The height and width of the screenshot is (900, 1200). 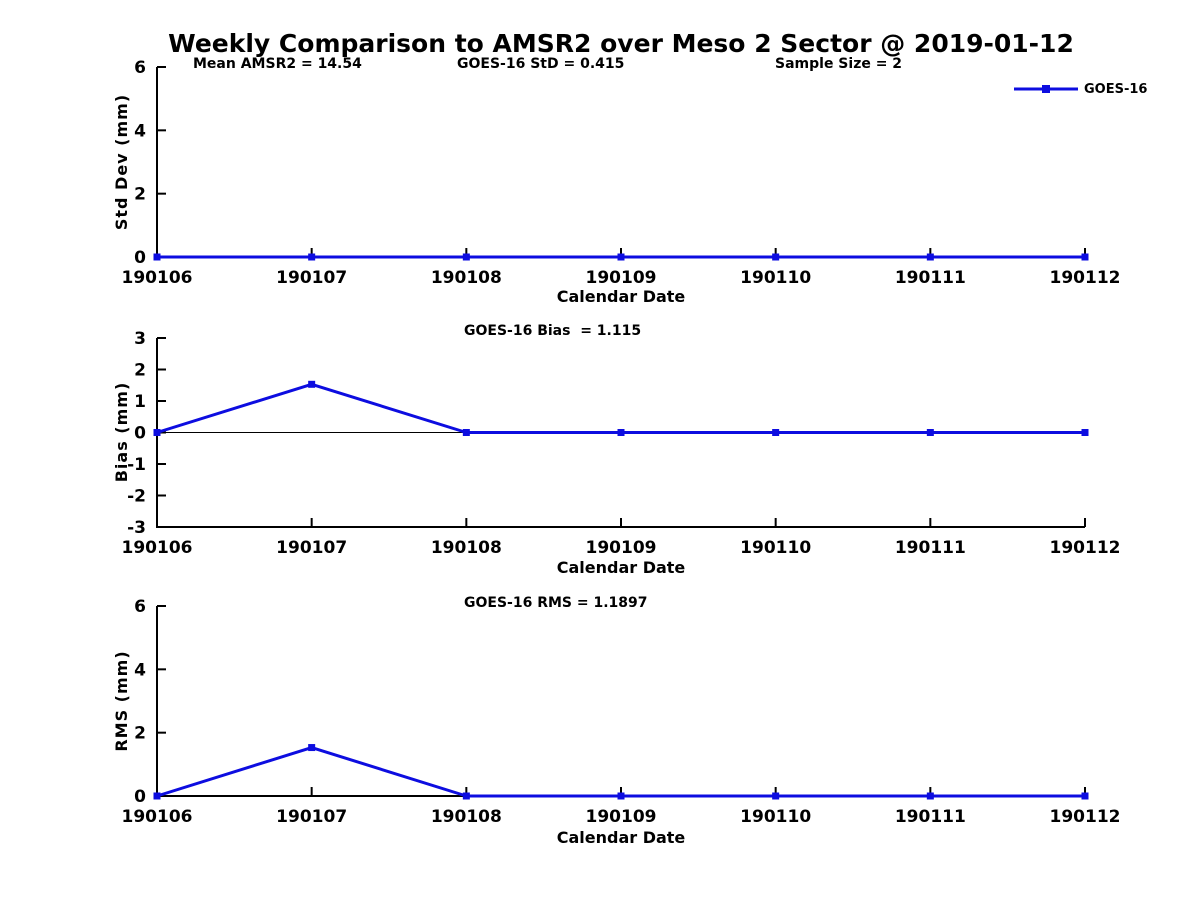 I want to click on annotation-goes16-rms: GOES-16 RMS = 1.1897, so click(x=556, y=603).